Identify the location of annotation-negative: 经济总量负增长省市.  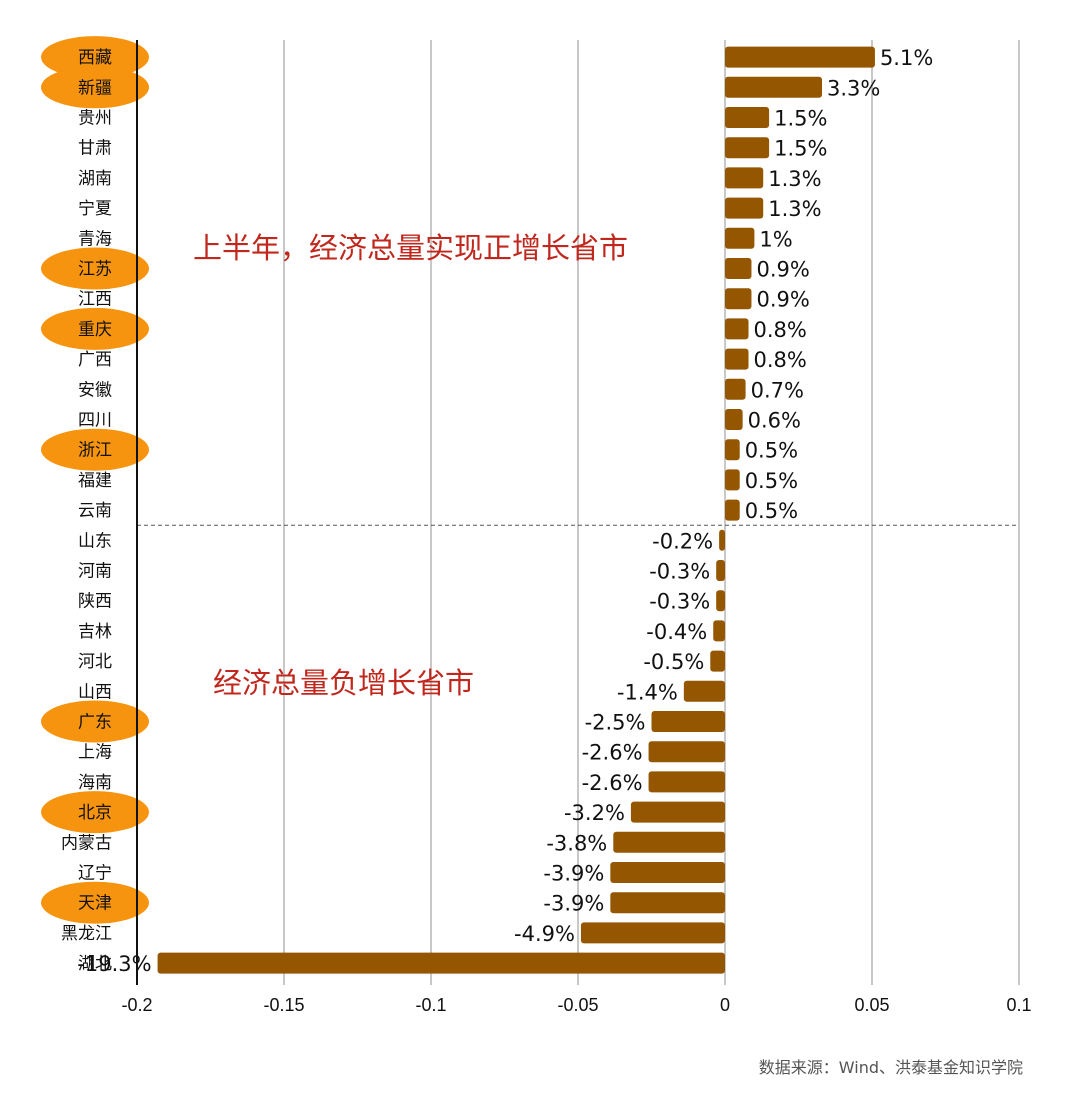
(343, 683).